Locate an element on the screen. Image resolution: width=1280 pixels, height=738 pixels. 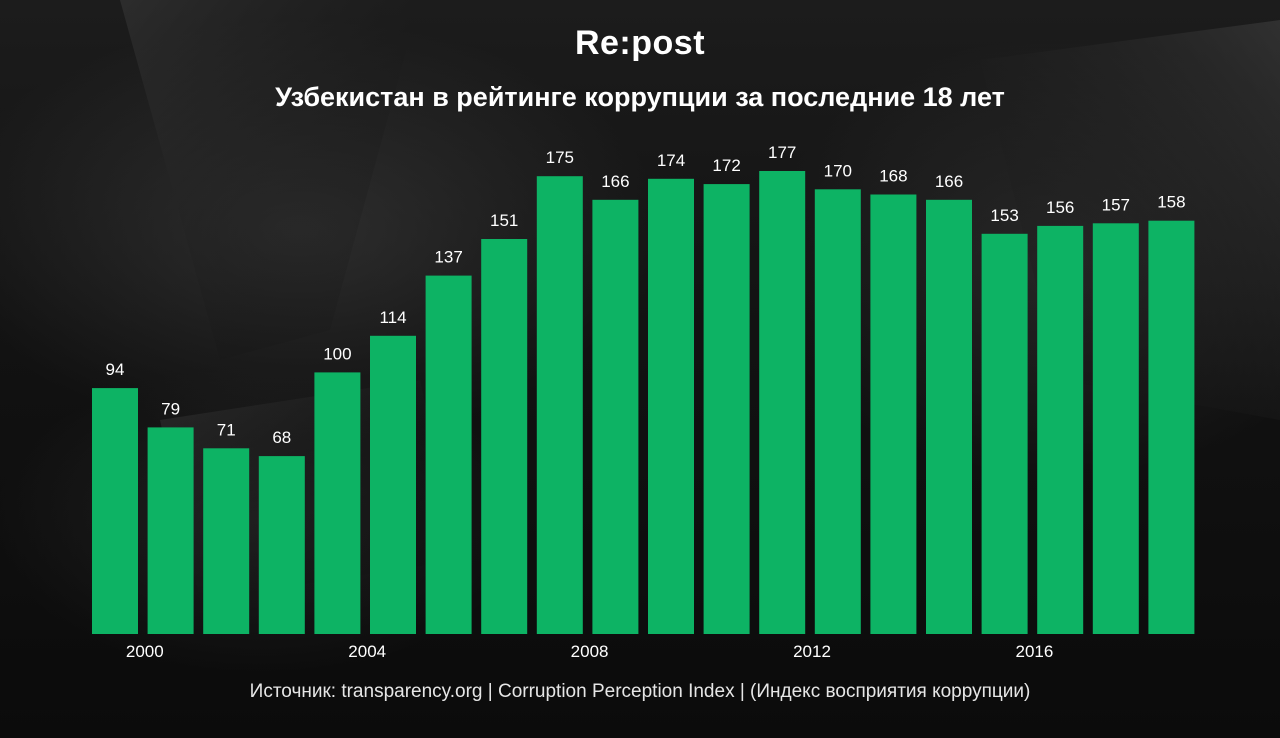
bar-2018 is located at coordinates (1171, 427).